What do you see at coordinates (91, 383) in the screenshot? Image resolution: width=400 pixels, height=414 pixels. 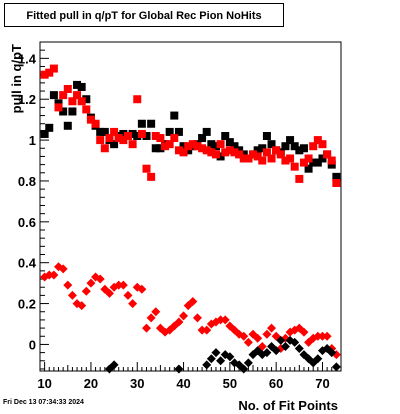 I see `x-tick-label: 20` at bounding box center [91, 383].